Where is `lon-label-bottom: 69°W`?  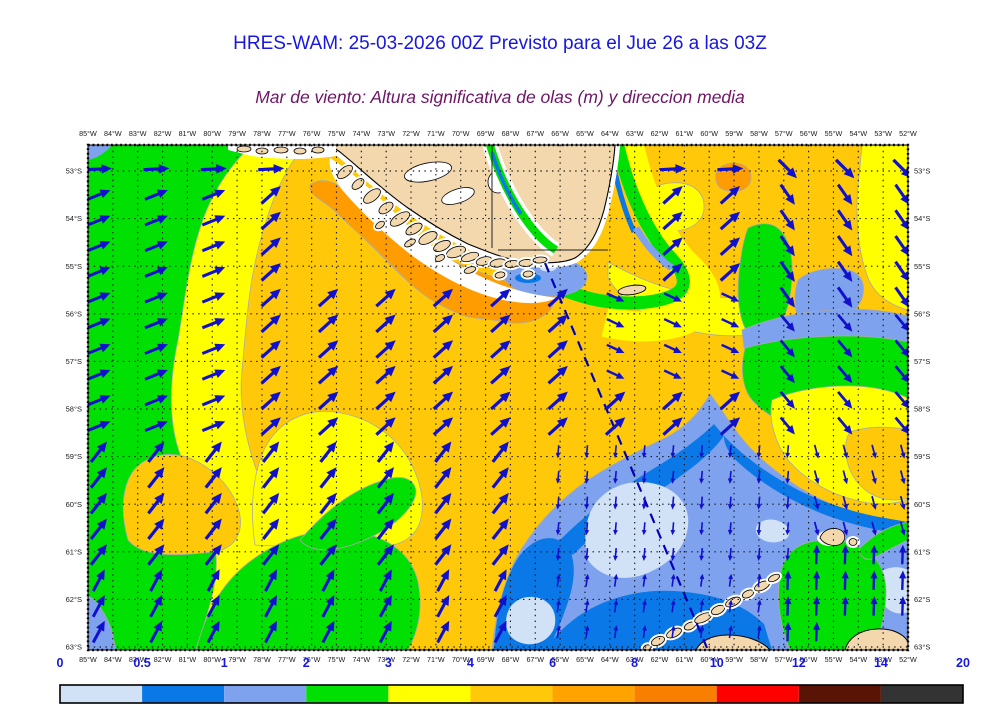
lon-label-bottom: 69°W is located at coordinates (486, 659).